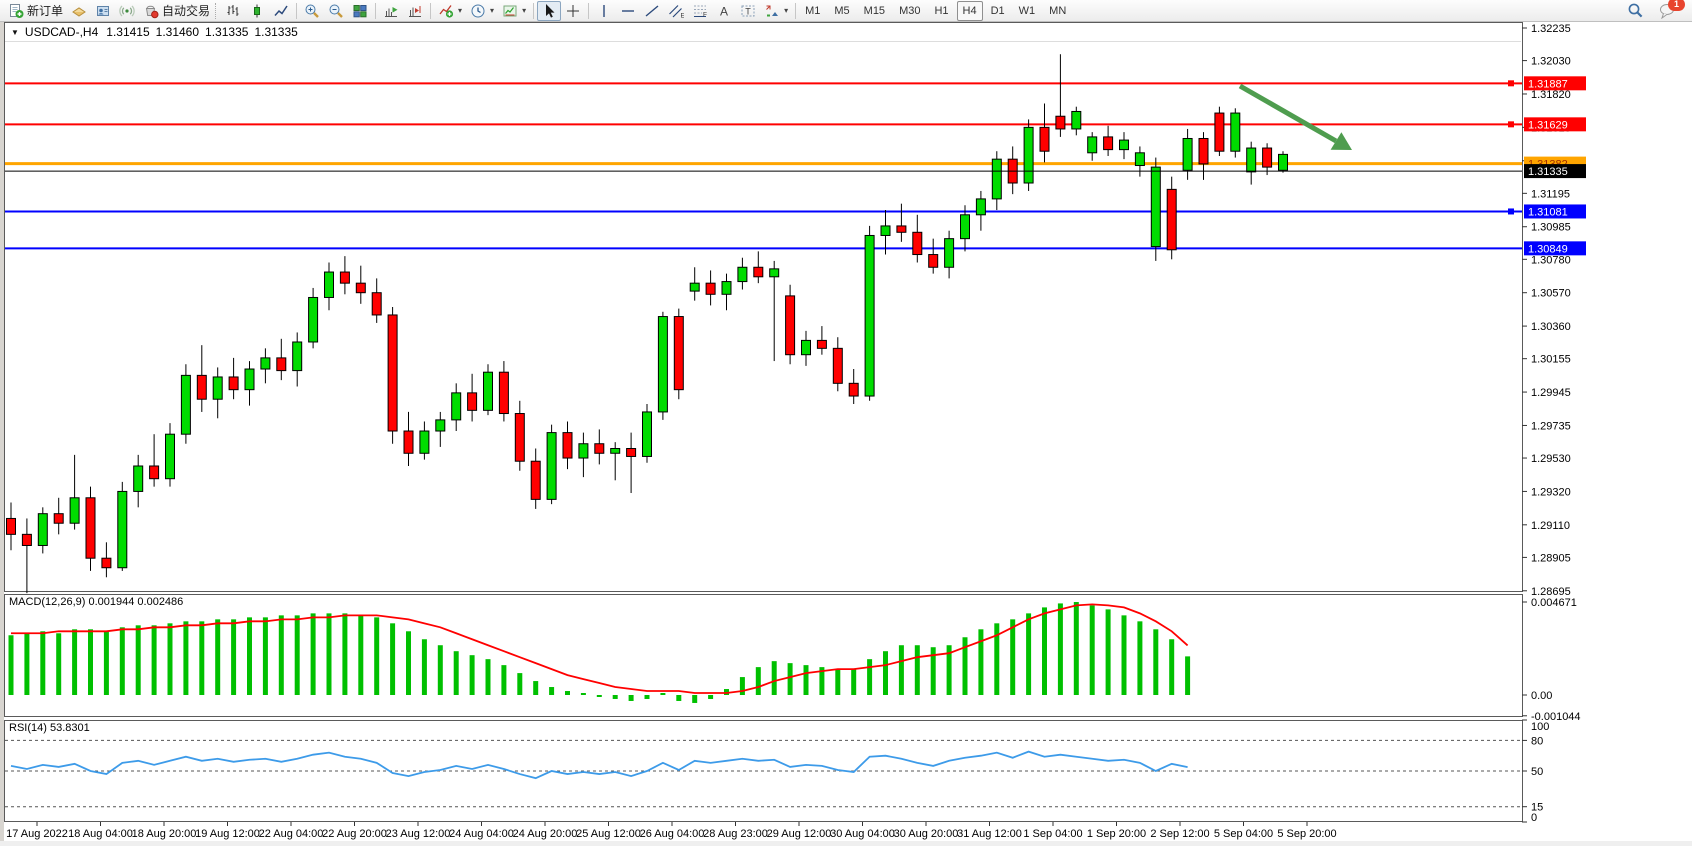 This screenshot has width=1692, height=846. I want to click on label-letter: T, so click(748, 11).